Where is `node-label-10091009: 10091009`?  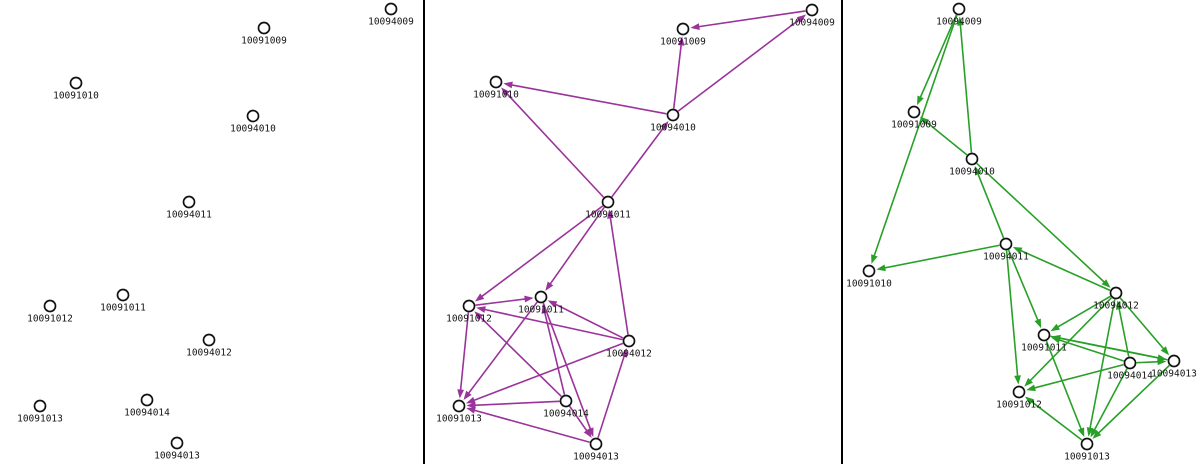
node-label-10091009: 10091009 is located at coordinates (683, 42).